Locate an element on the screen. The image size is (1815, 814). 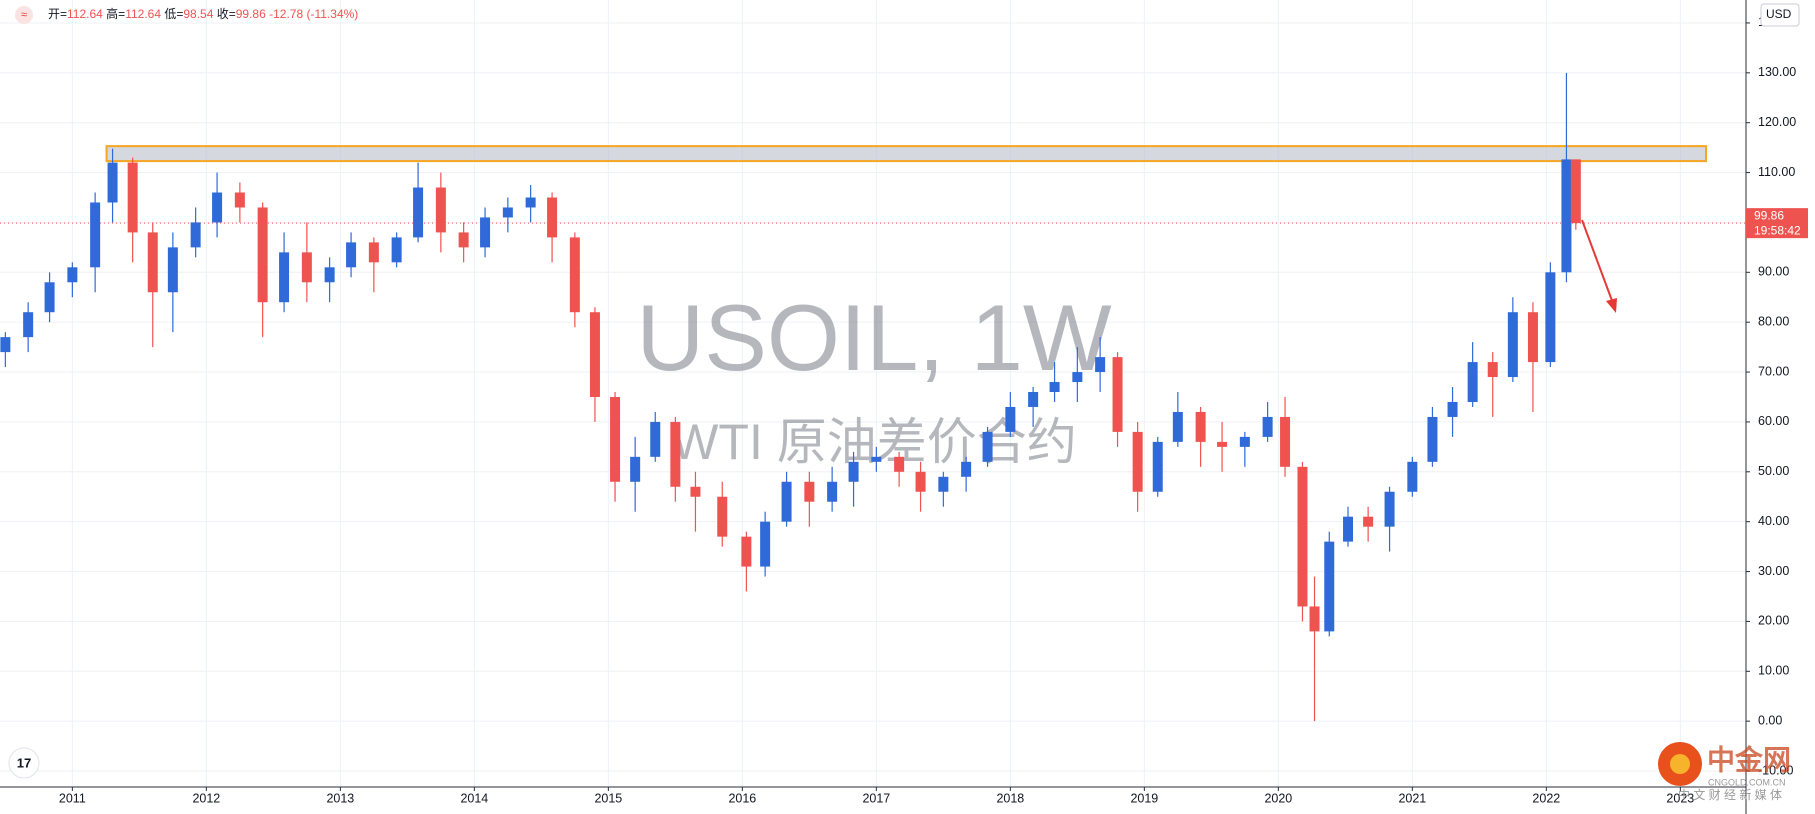
ohlc-label: 开= is located at coordinates (57, 14).